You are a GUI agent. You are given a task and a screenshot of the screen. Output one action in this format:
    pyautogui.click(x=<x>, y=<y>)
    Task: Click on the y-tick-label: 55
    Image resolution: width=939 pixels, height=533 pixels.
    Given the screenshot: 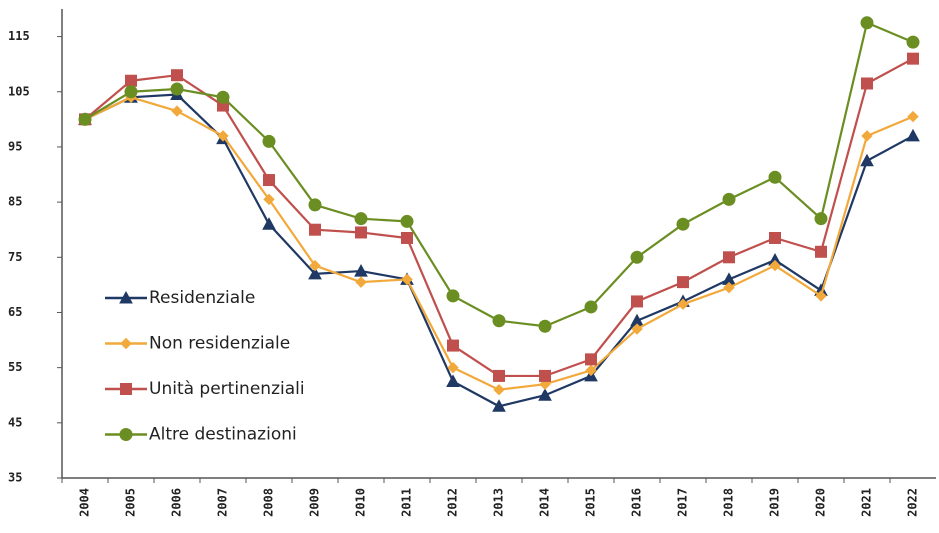 What is the action you would take?
    pyautogui.click(x=15, y=367)
    